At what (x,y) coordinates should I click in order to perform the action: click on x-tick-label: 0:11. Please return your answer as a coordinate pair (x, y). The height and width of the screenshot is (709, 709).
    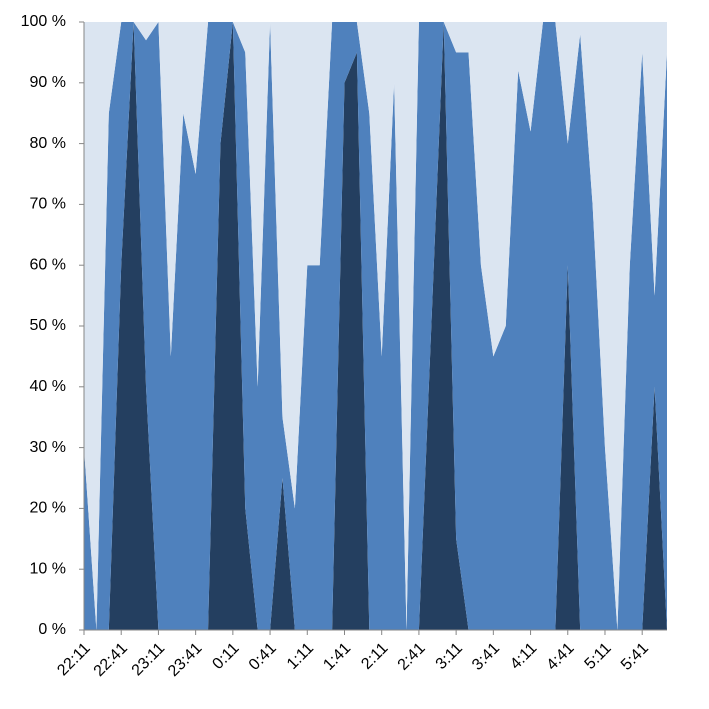
    Looking at the image, I should click on (225, 656).